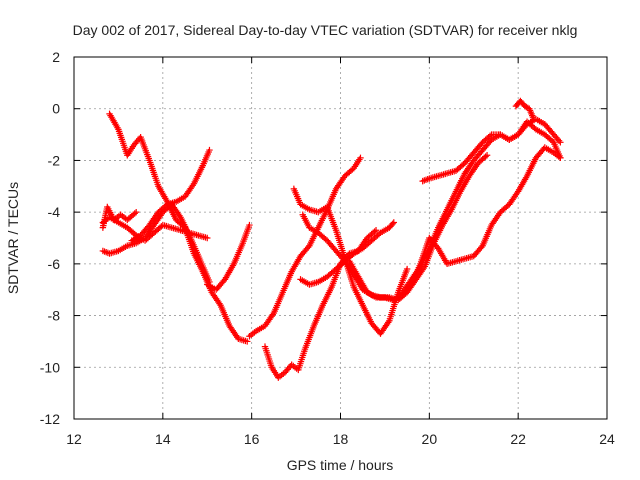 The height and width of the screenshot is (480, 640). What do you see at coordinates (56, 109) in the screenshot?
I see `y-tick-label: 0` at bounding box center [56, 109].